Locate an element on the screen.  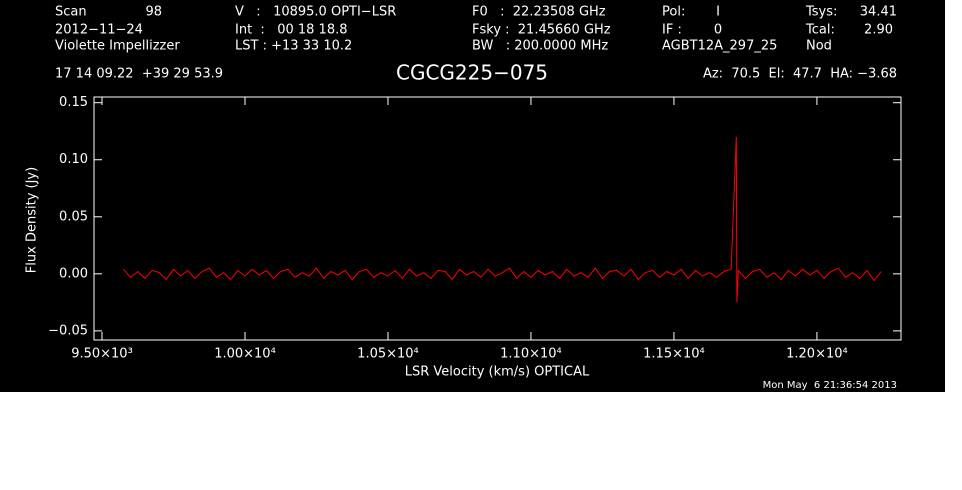
annotation: Scan is located at coordinates (71, 12).